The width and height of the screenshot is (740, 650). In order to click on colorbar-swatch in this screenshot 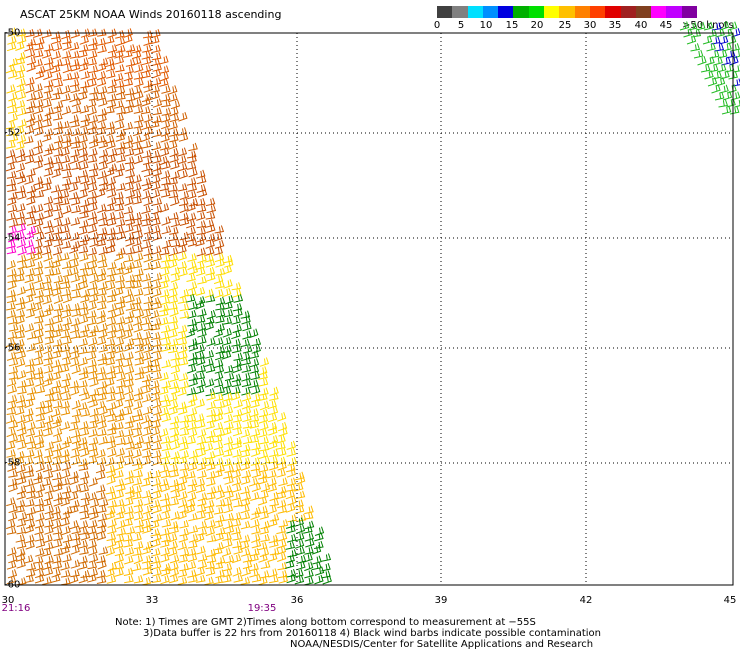, I will do `click(674, 12)`.